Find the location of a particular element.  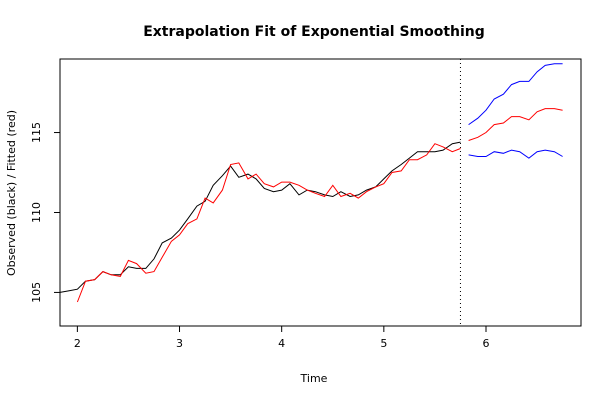

x-tick-label: 5 is located at coordinates (383, 343).